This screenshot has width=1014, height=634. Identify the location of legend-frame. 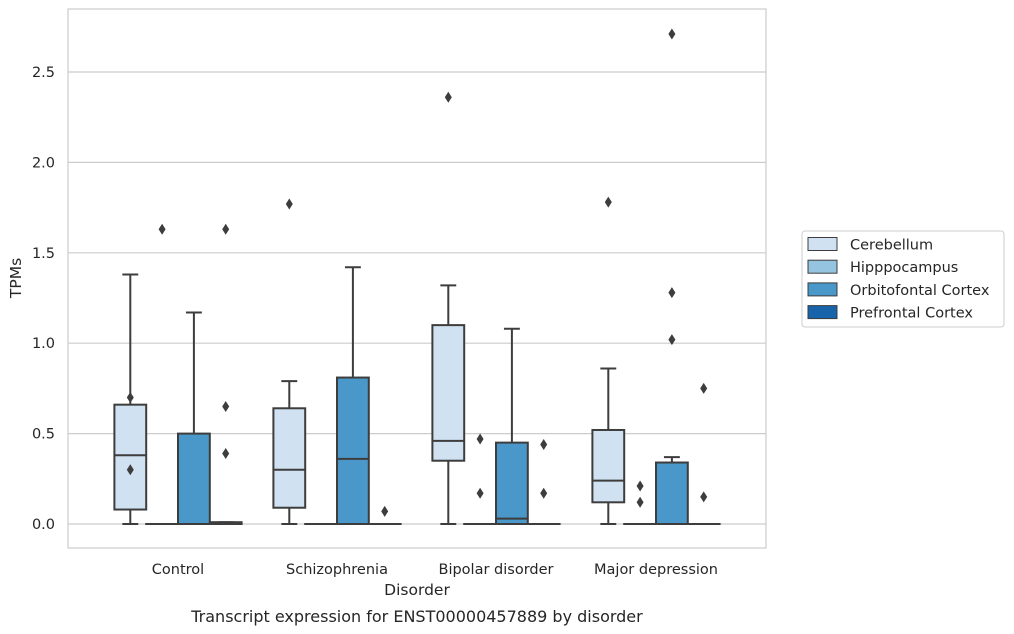
(903, 279).